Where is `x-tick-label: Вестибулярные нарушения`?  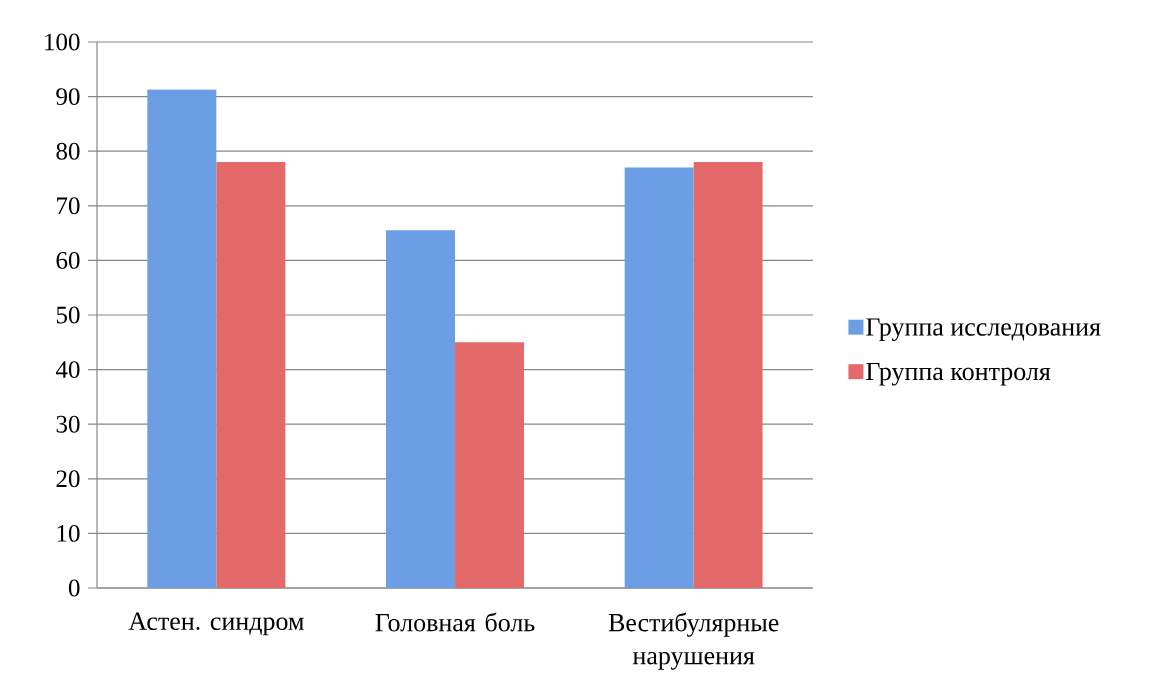 x-tick-label: Вестибулярные нарушения is located at coordinates (693, 641).